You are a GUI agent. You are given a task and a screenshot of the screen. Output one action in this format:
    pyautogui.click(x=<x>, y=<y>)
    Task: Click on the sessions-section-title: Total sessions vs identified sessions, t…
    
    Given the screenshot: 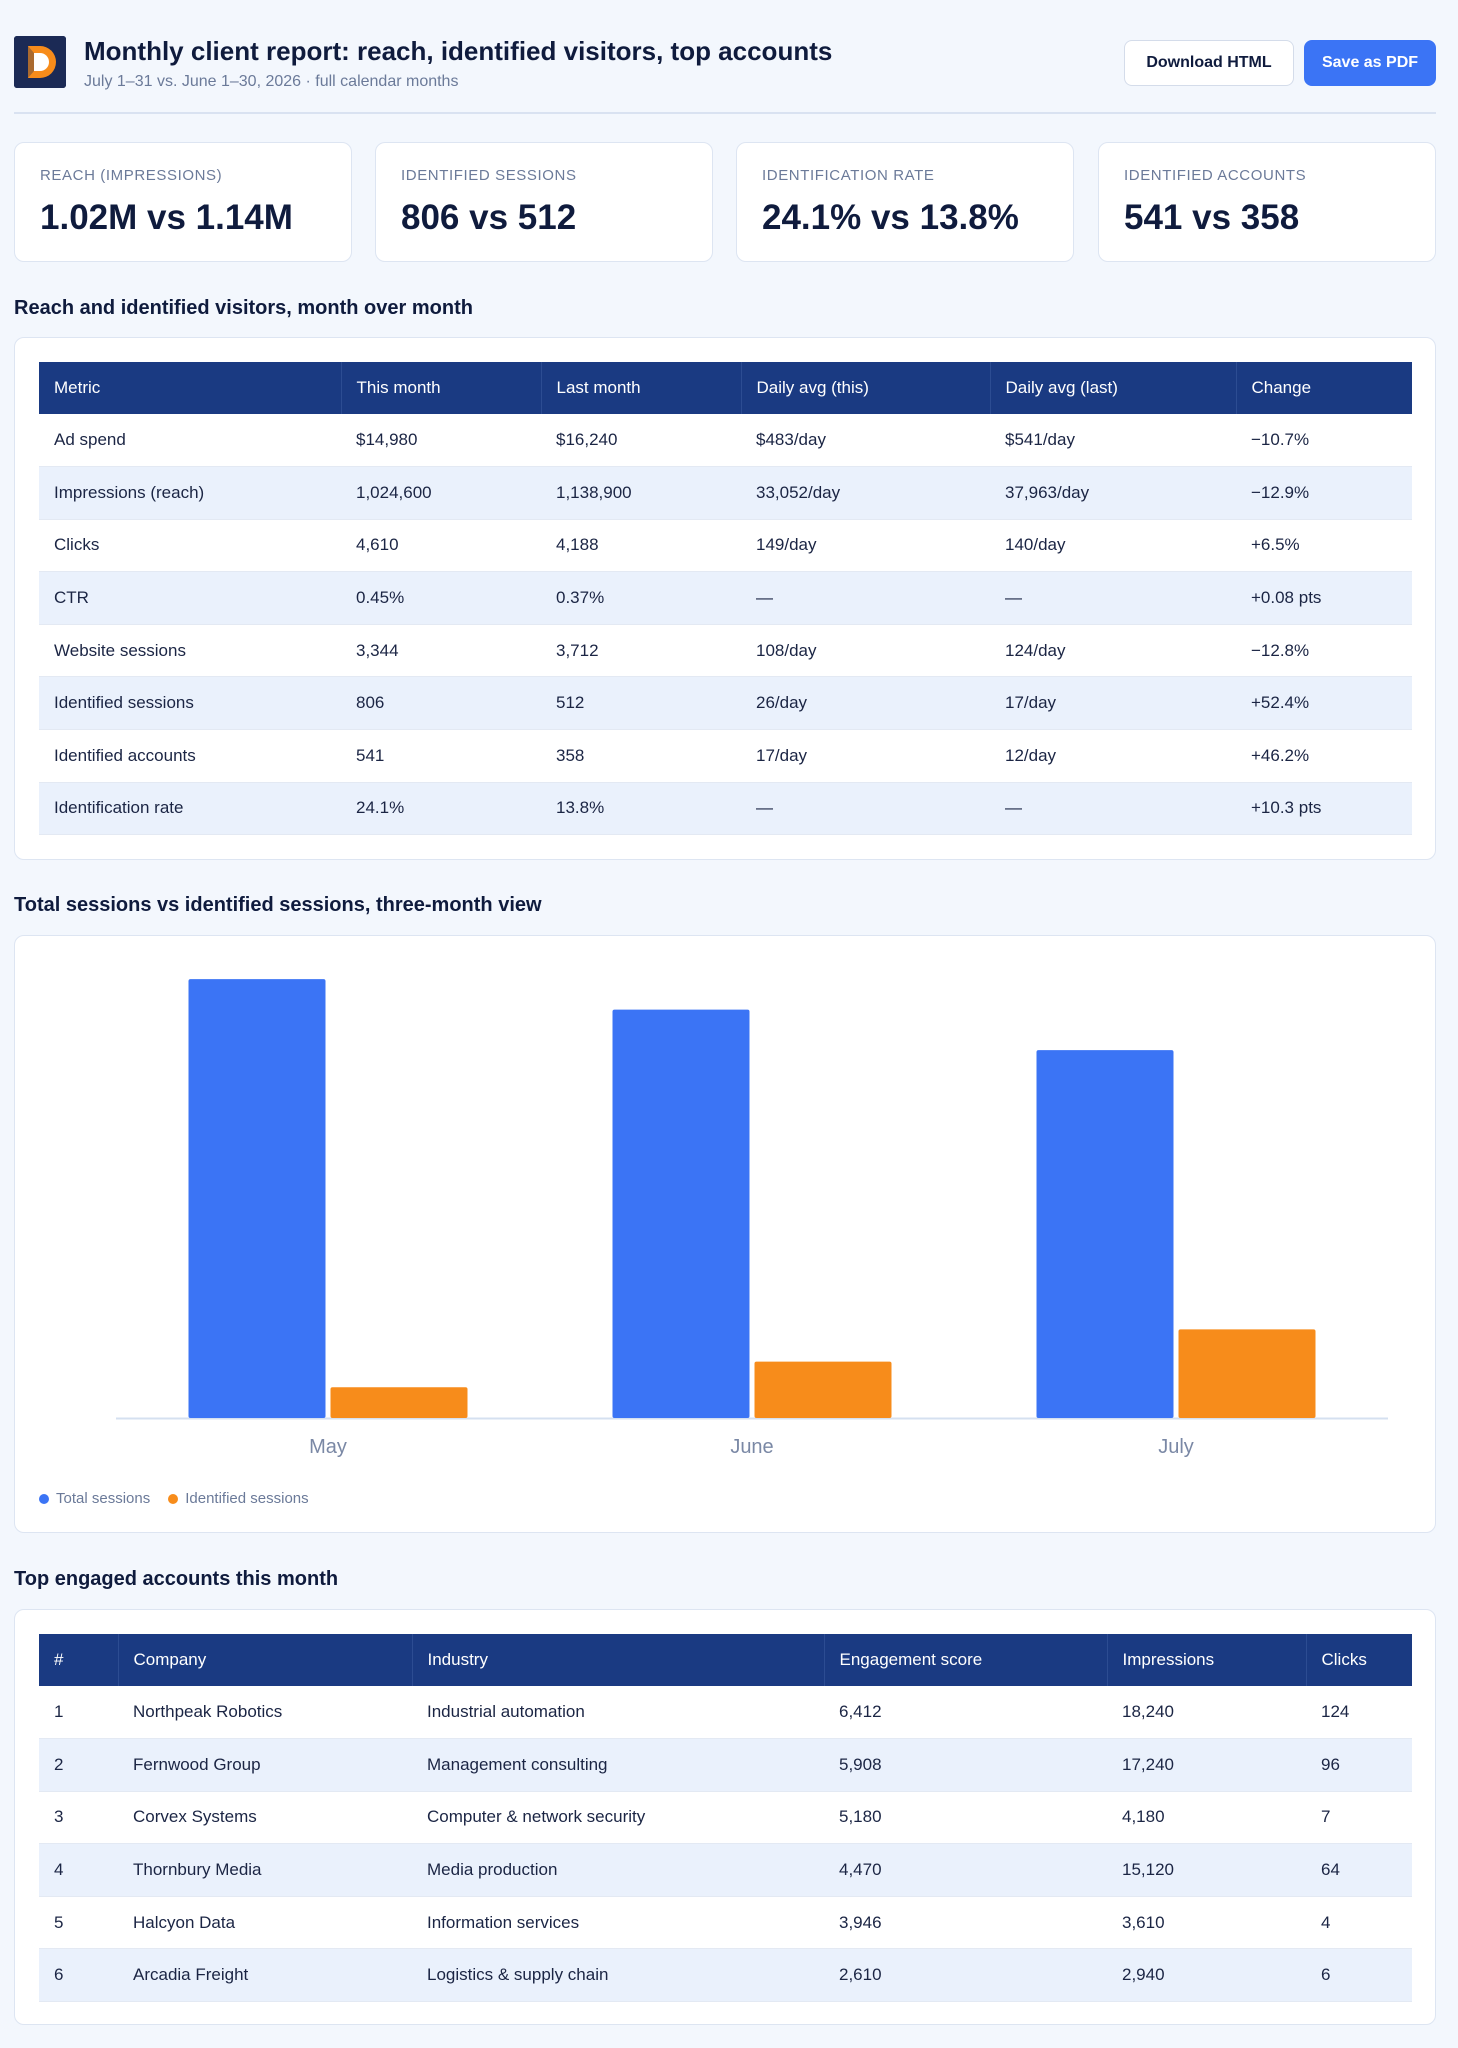 What is the action you would take?
    pyautogui.click(x=278, y=905)
    